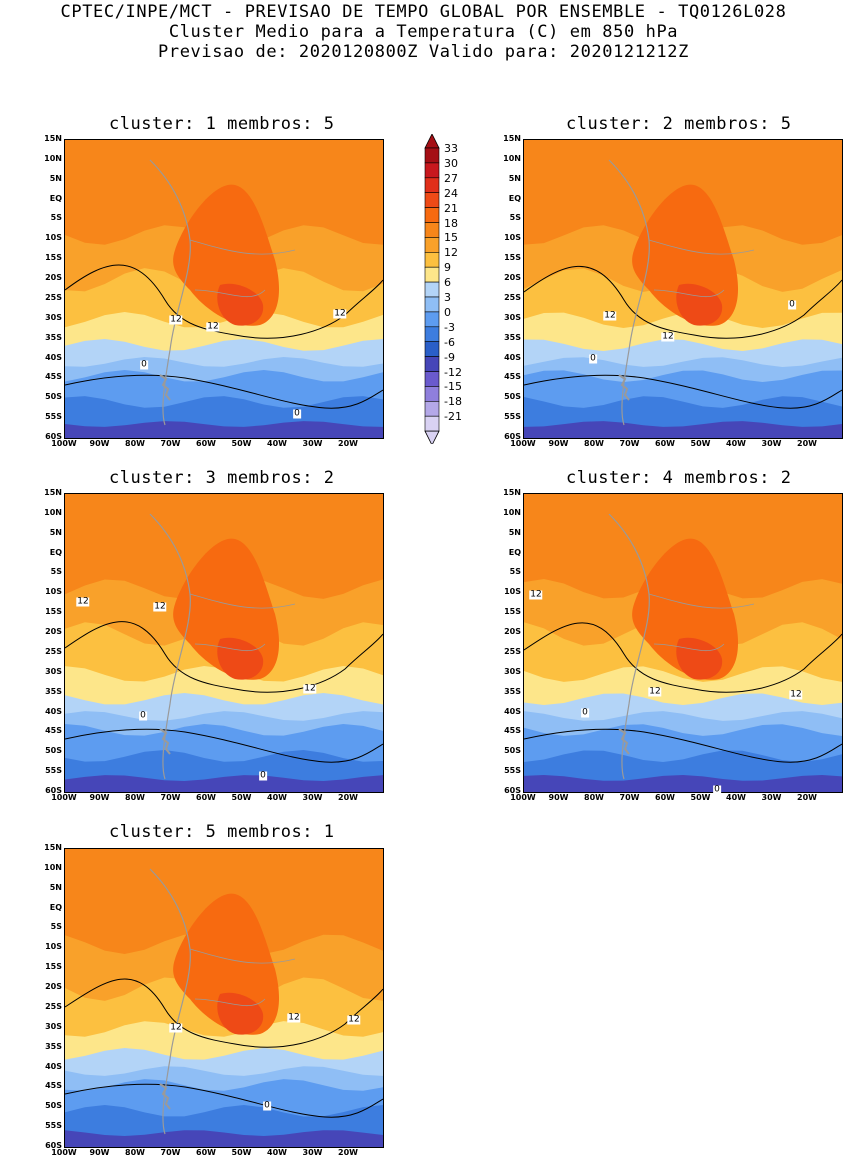  I want to click on colorbar-label: 30, so click(451, 163).